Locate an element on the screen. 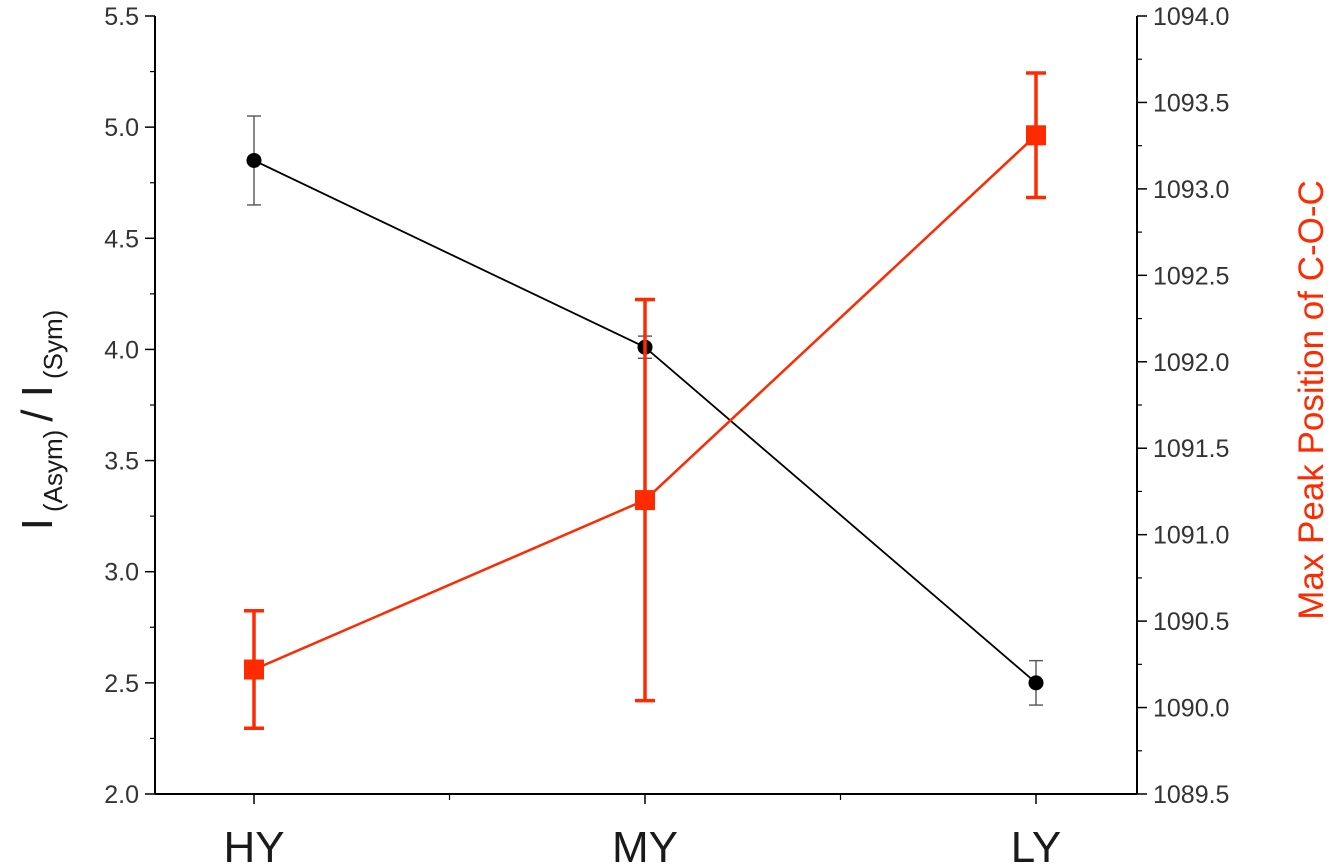 The width and height of the screenshot is (1339, 867). y2-tick-label: 1089.5 is located at coordinates (1191, 795).